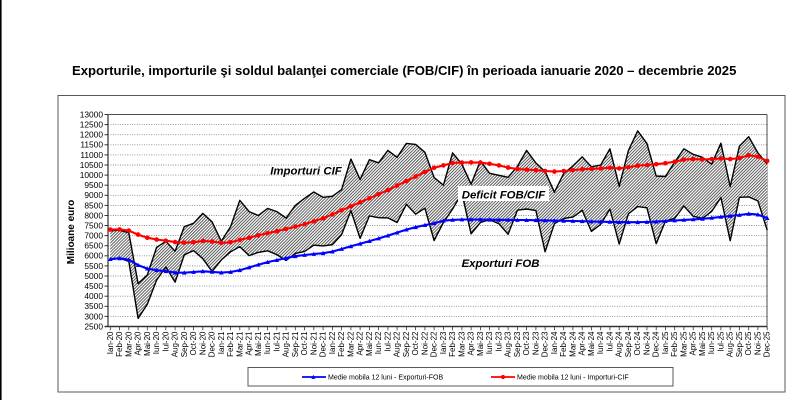 The width and height of the screenshot is (800, 400). I want to click on svg-text: Apr-24, so click(582, 343).